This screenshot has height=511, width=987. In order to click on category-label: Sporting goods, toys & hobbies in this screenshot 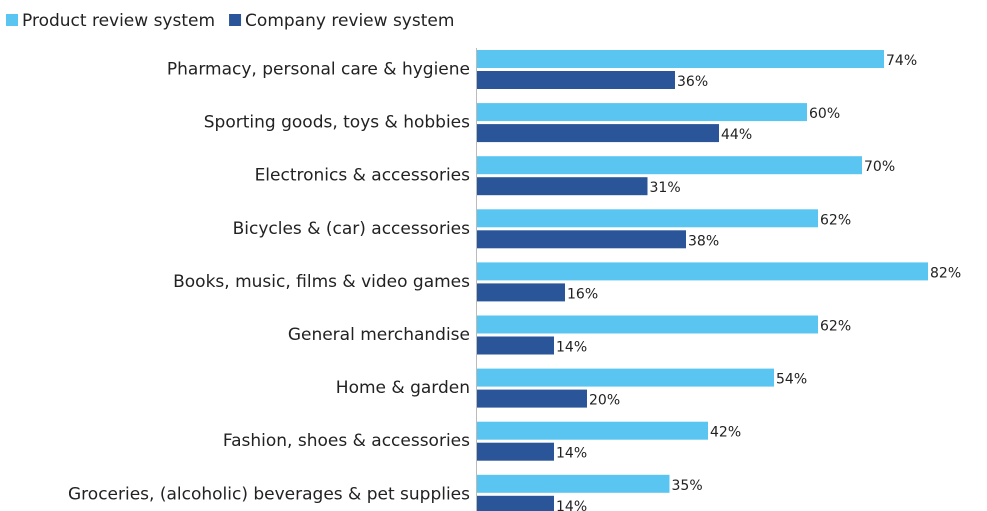, I will do `click(337, 123)`.